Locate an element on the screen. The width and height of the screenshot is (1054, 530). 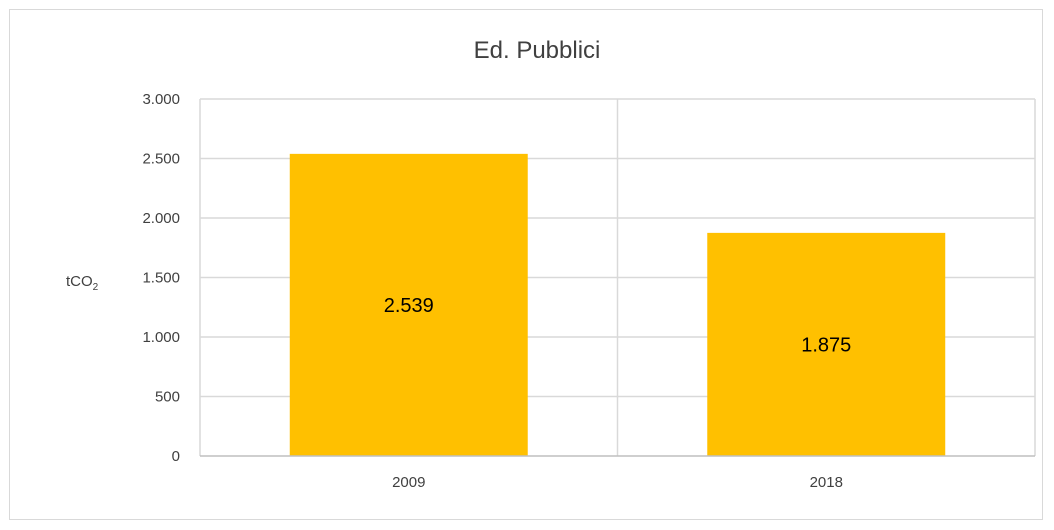
y-axis: 0 500 1.000 1.500 2.000 2.500 3.000 is located at coordinates (161, 278).